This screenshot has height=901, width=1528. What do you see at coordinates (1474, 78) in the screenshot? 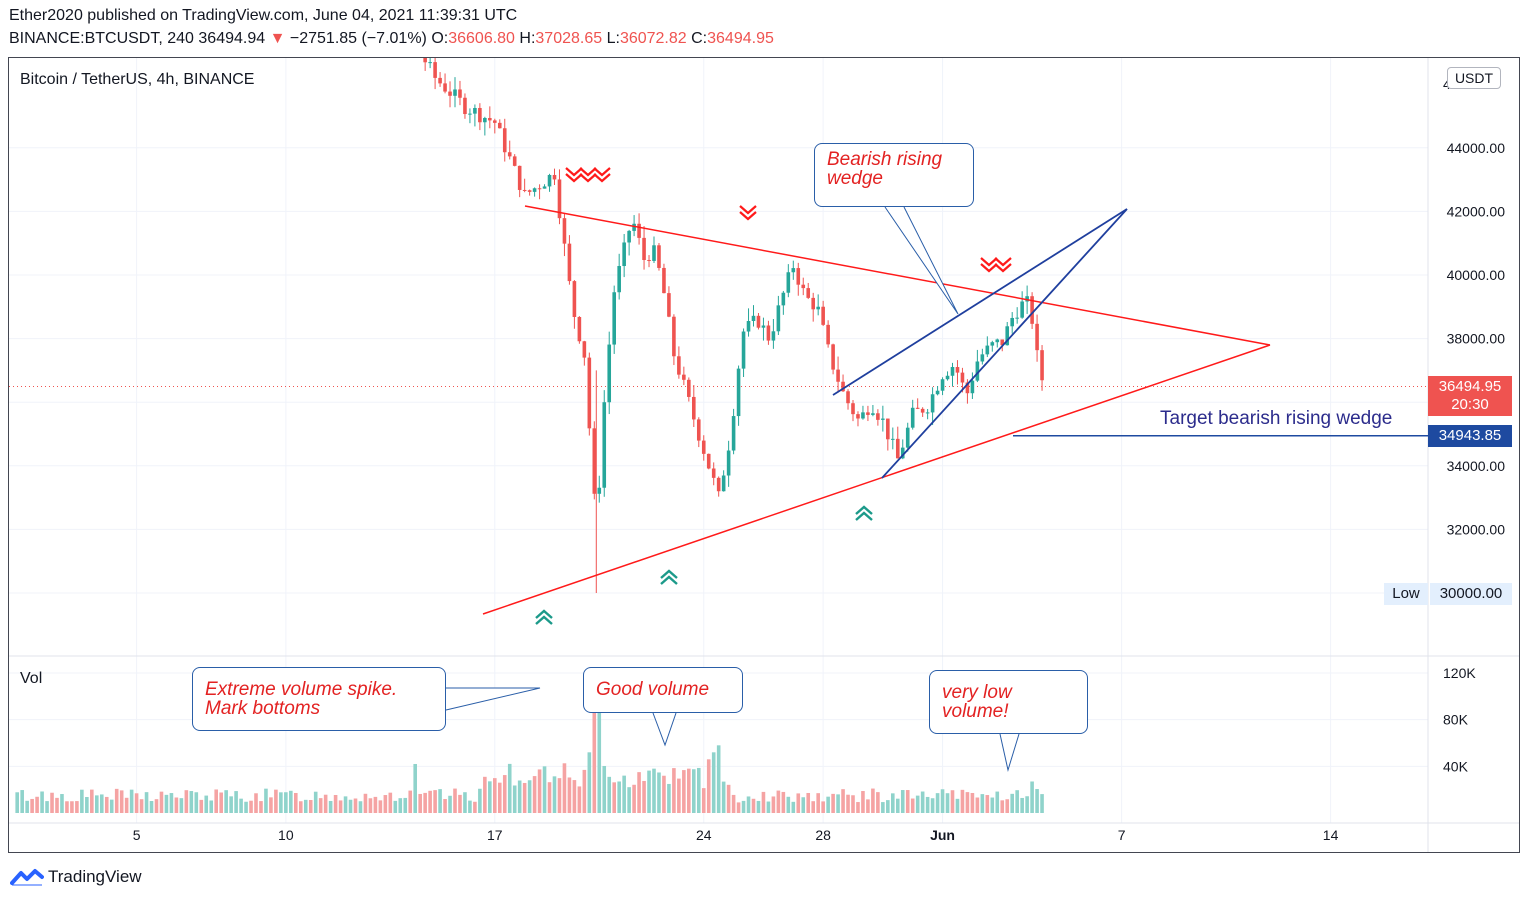
I see `currency-badge: USDT` at bounding box center [1474, 78].